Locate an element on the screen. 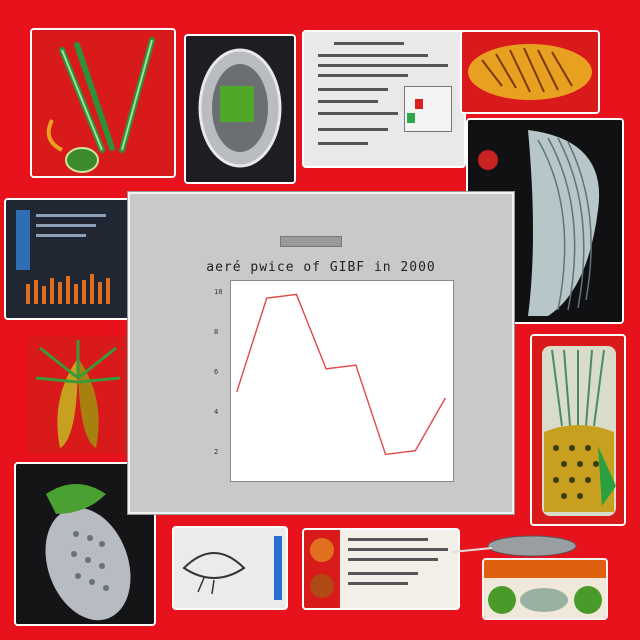 The width and height of the screenshot is (640, 640). y-tick-label: 4 is located at coordinates (216, 412).